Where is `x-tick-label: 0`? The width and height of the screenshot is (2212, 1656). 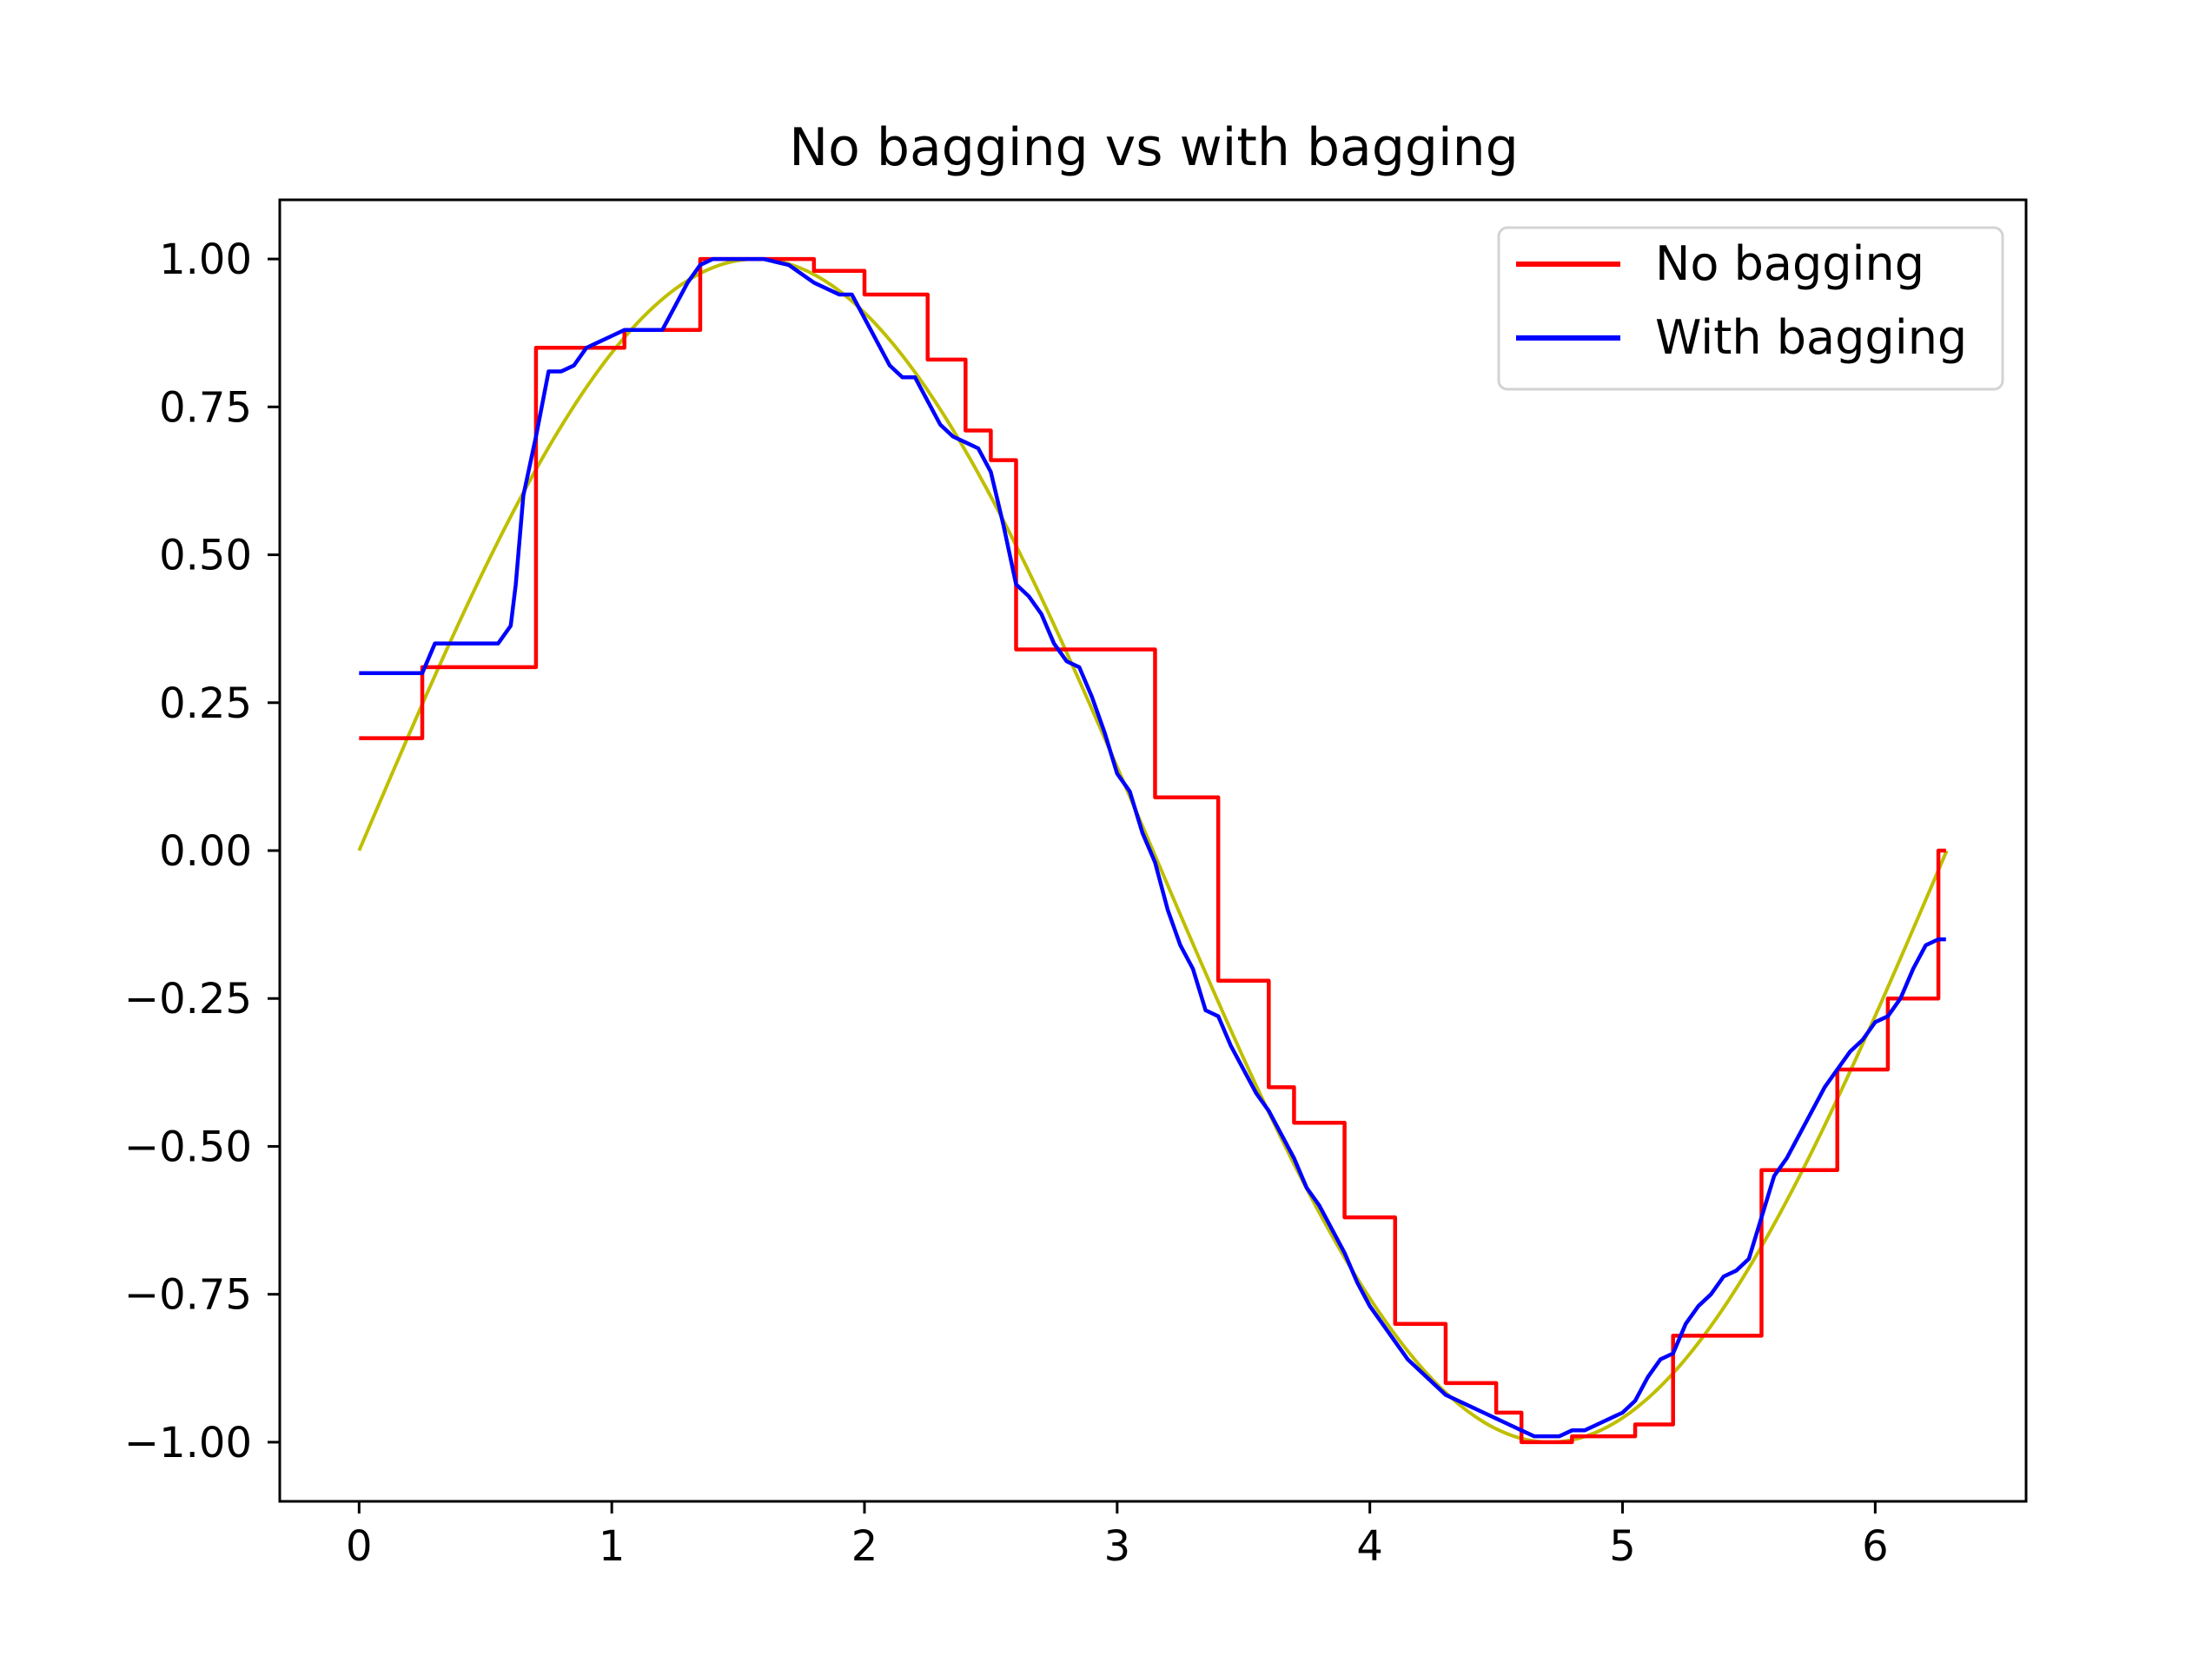 x-tick-label: 0 is located at coordinates (359, 1546).